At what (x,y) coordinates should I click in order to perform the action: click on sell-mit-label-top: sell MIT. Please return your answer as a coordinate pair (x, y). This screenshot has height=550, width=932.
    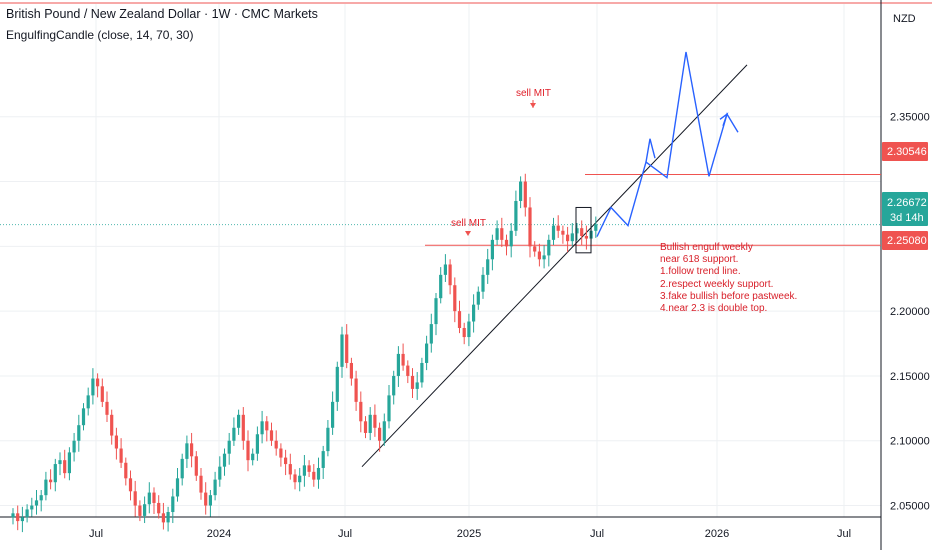
    Looking at the image, I should click on (533, 93).